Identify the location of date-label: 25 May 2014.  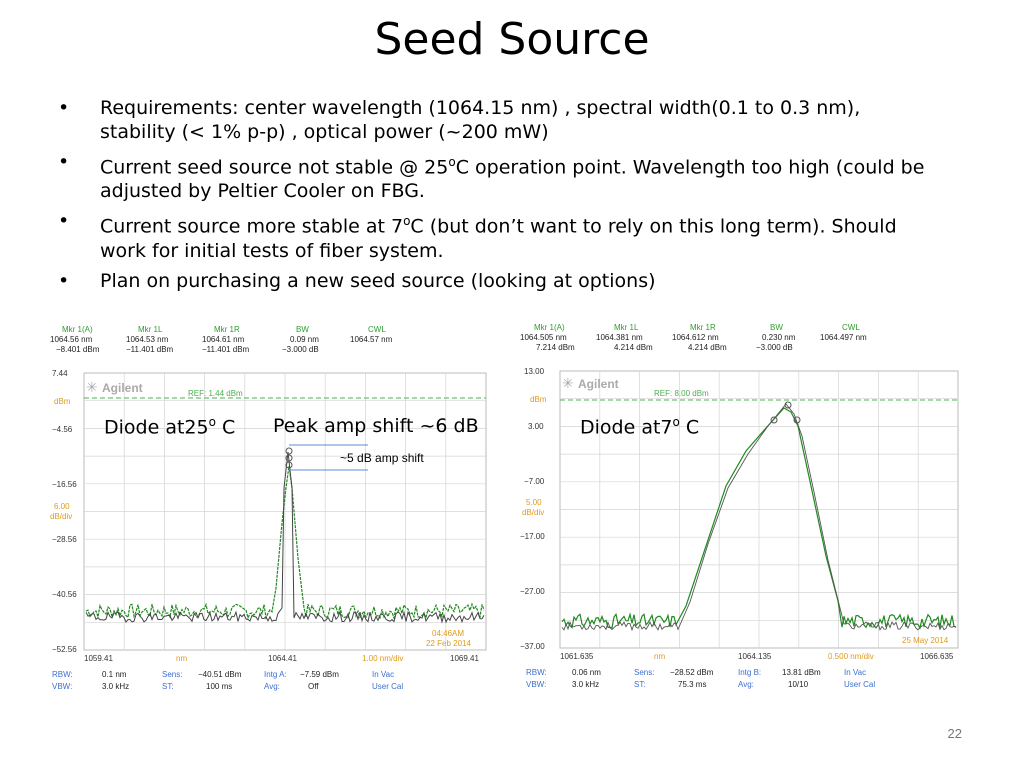
(925, 640).